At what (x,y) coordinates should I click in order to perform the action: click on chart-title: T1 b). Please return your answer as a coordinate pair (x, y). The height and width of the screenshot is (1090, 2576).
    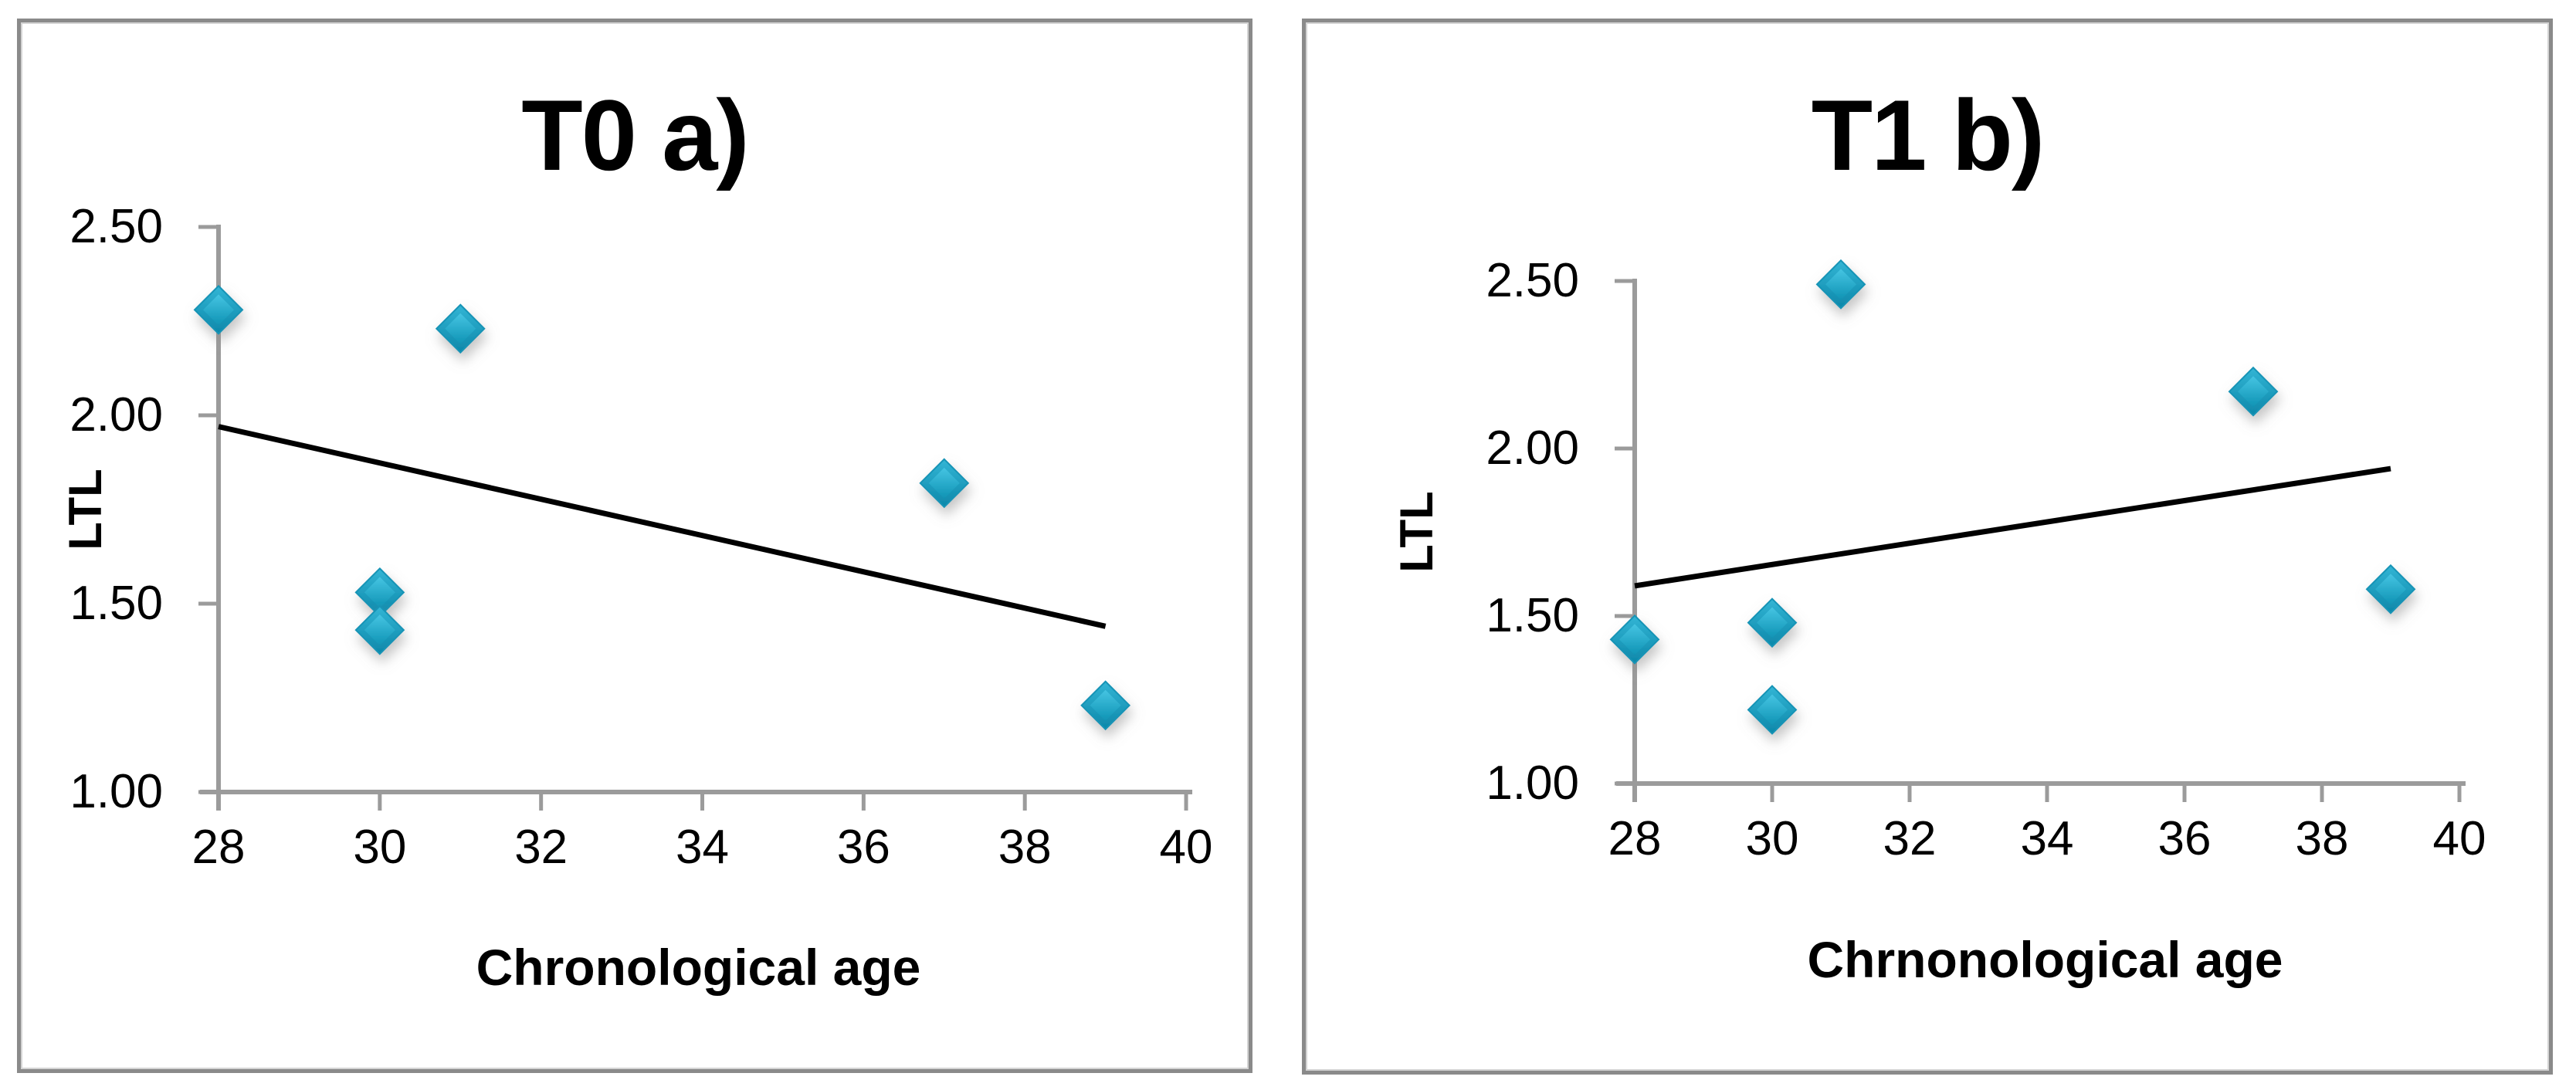
    Looking at the image, I should click on (1928, 135).